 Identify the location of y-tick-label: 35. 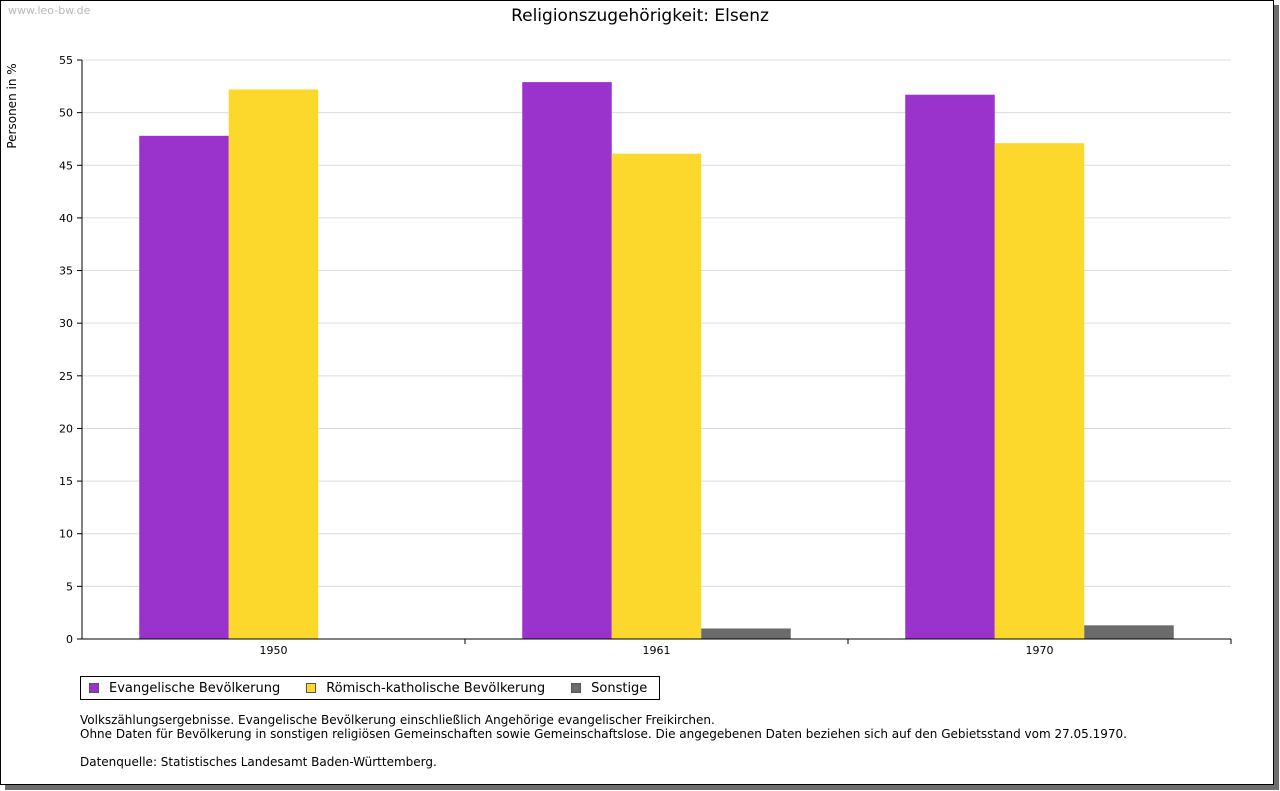
(66, 271).